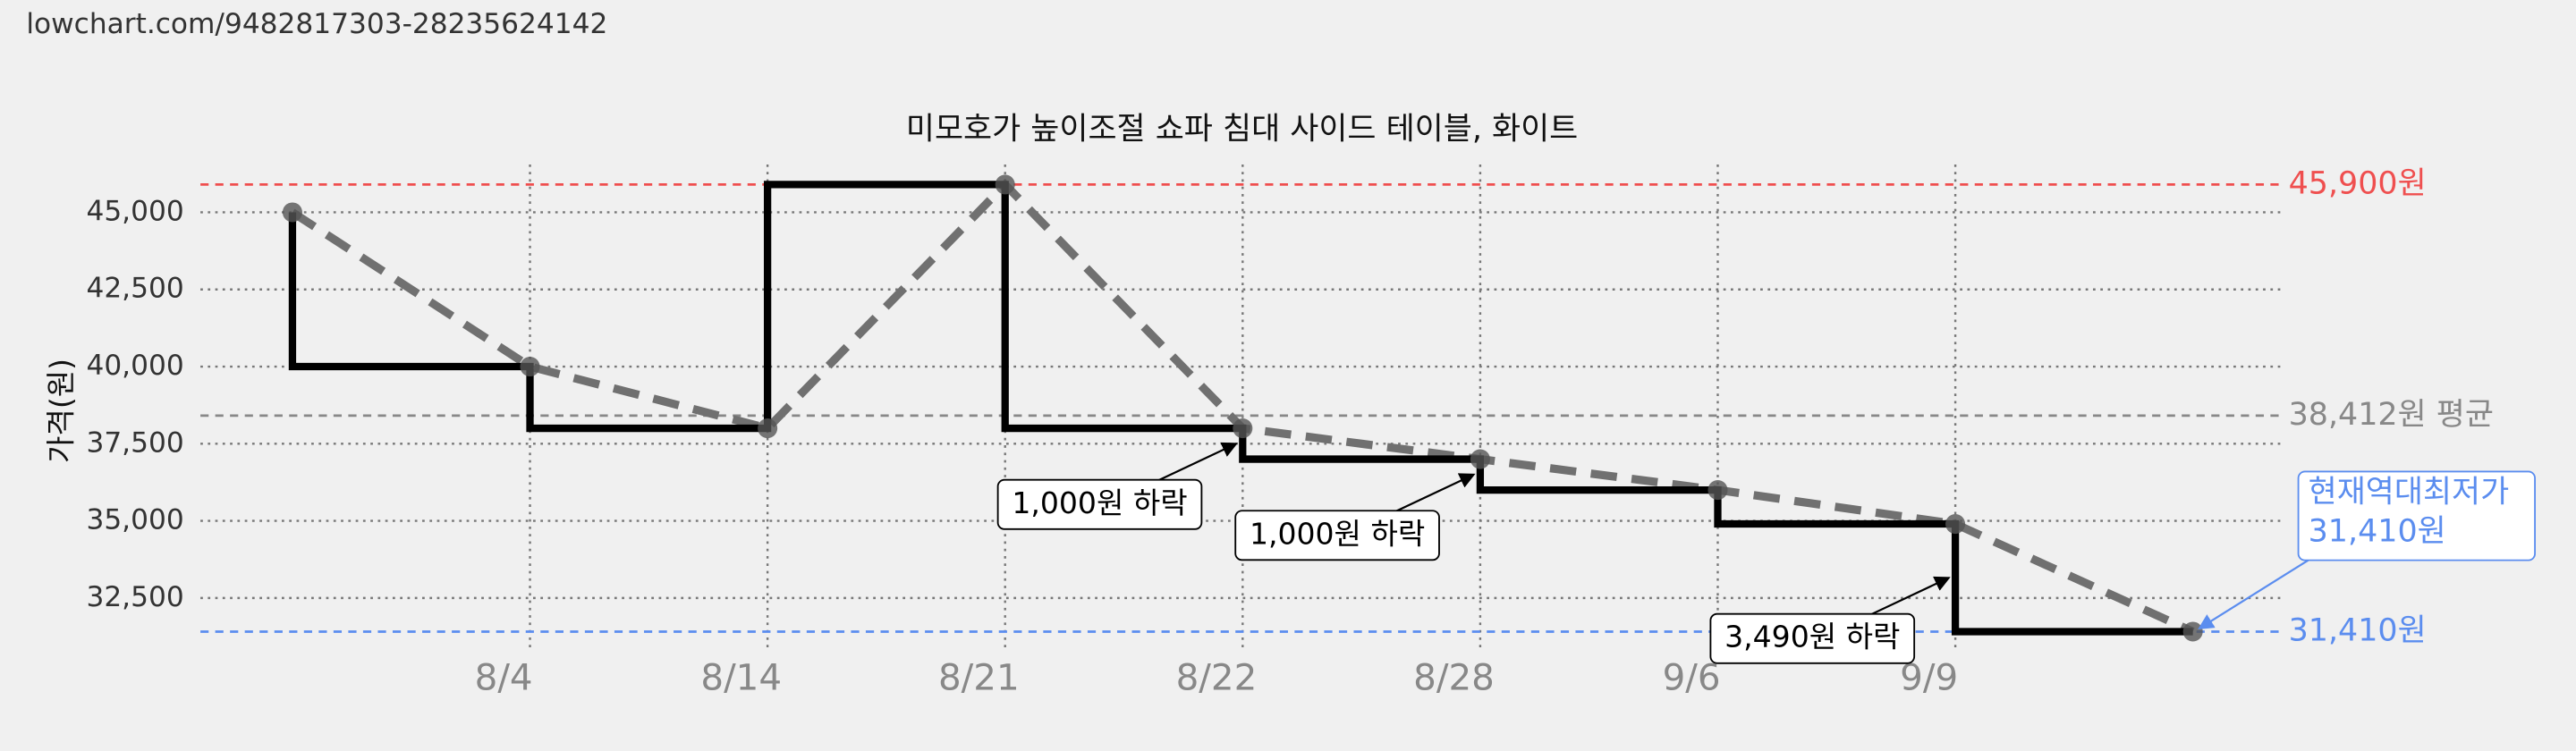 Image resolution: width=2576 pixels, height=751 pixels. I want to click on callout-box, so click(2416, 515).